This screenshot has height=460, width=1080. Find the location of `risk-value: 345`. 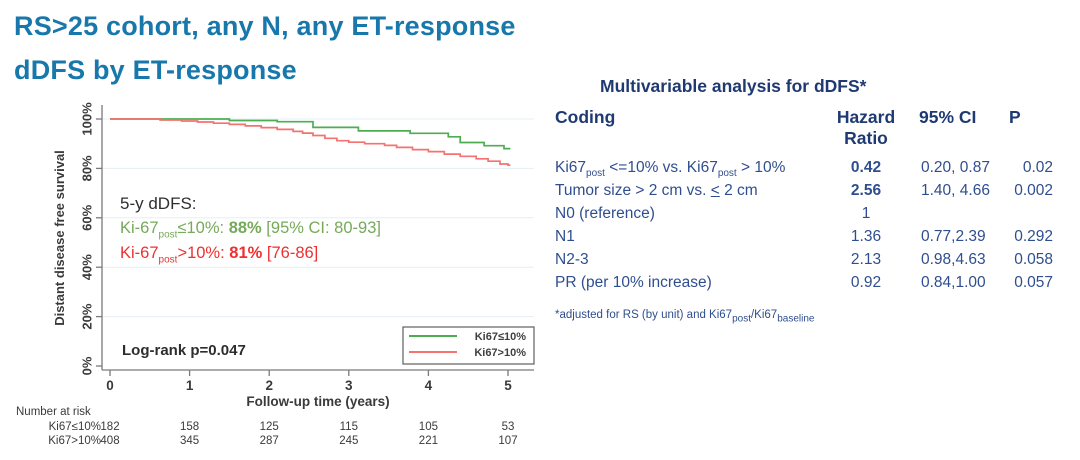

risk-value: 345 is located at coordinates (189, 441).